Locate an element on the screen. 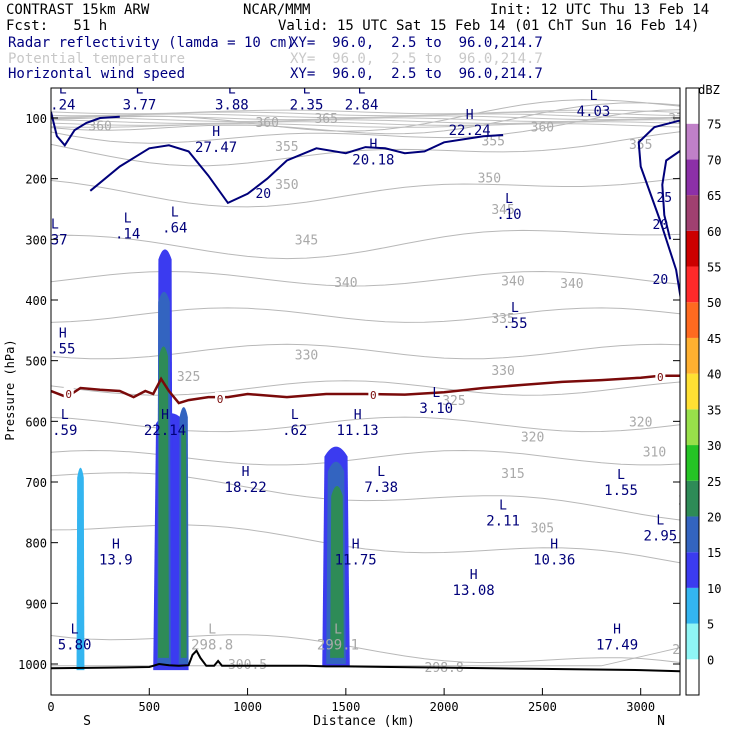 Image resolution: width=740 pixels, height=740 pixels. colorbar-level-label: 35 is located at coordinates (714, 410).